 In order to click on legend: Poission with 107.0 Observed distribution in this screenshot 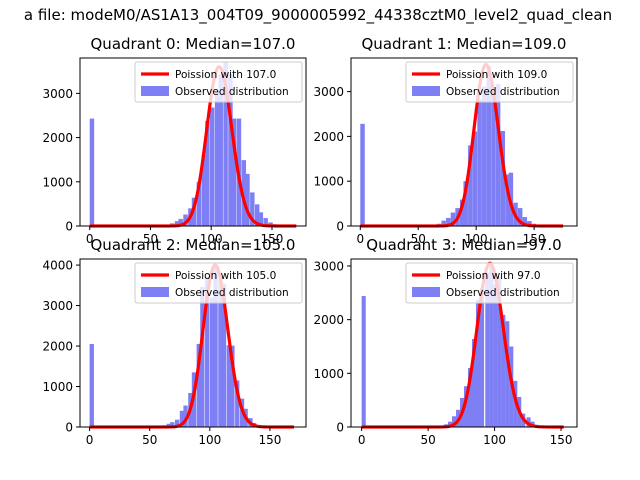, I will do `click(218, 82)`.